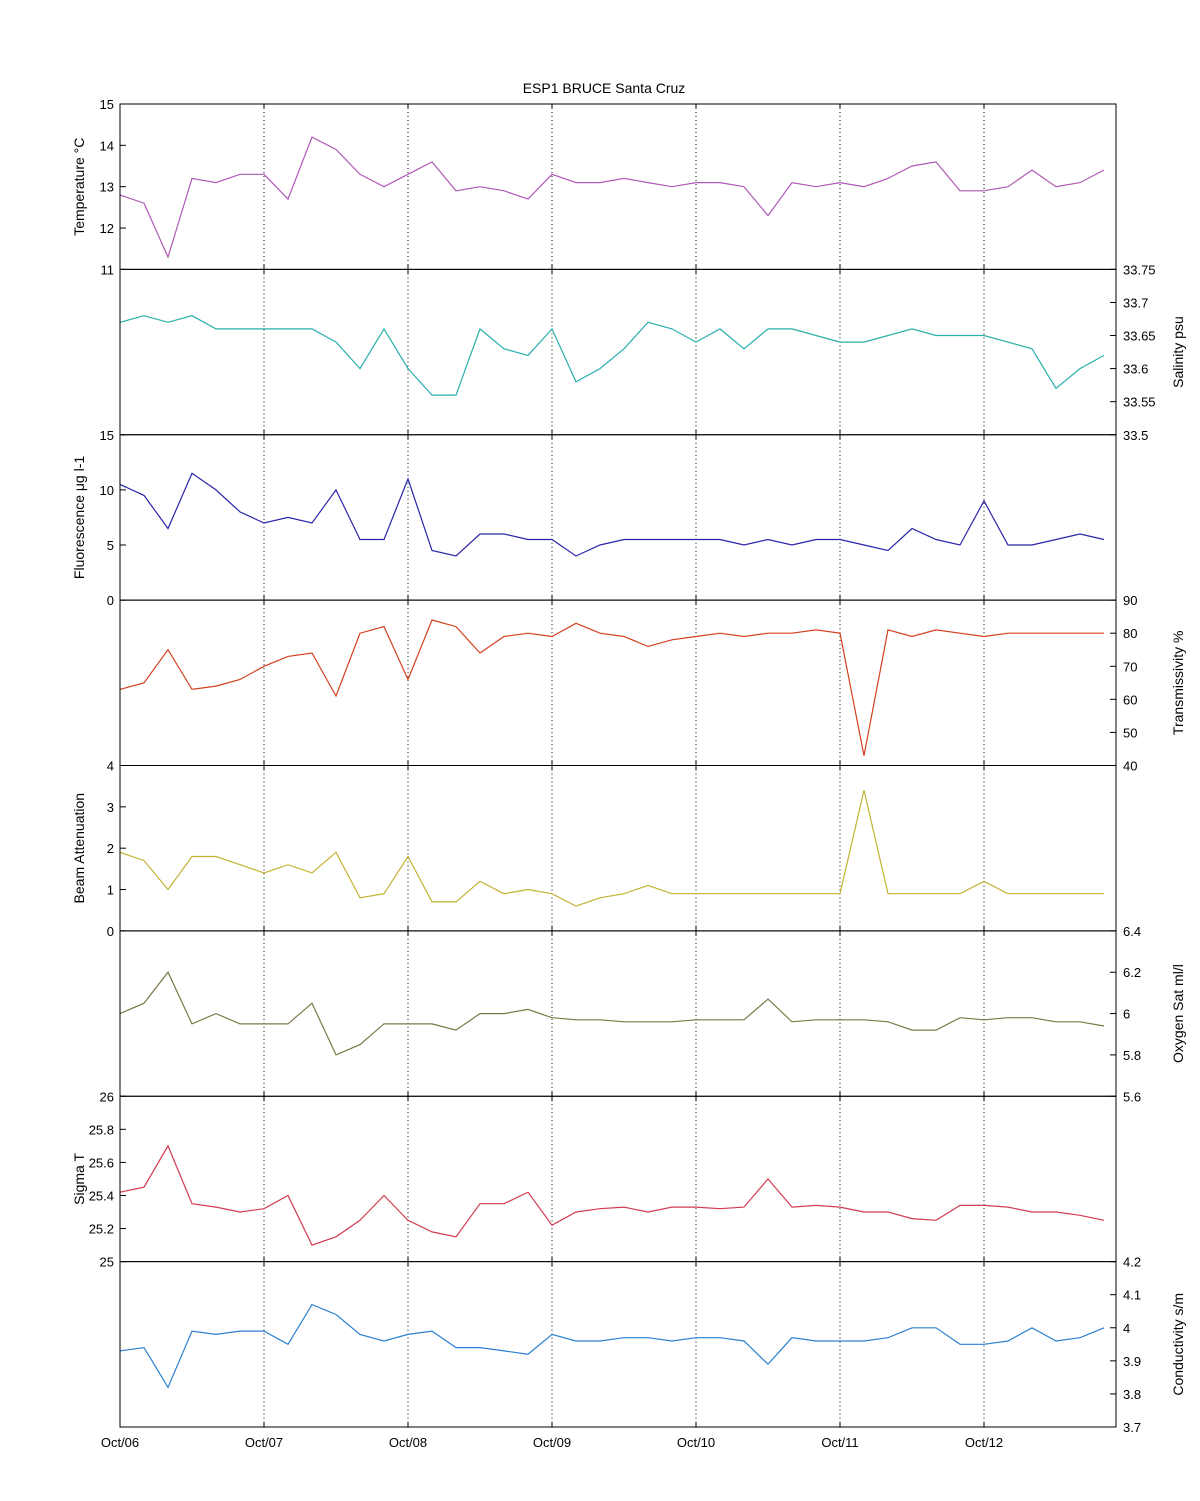  I want to click on panel-5: 0 1 2 3 4 Beam Attenuation, so click(594, 849).